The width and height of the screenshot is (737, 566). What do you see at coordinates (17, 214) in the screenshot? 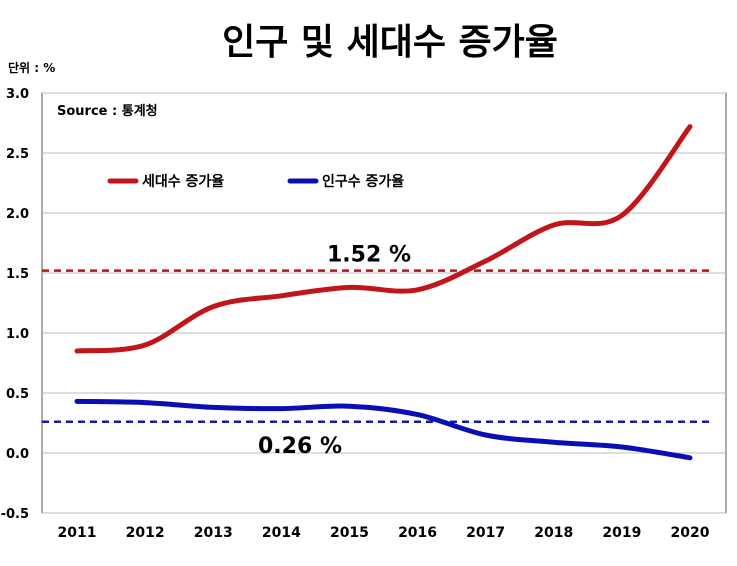
I see `y-tick-label: 2.0` at bounding box center [17, 214].